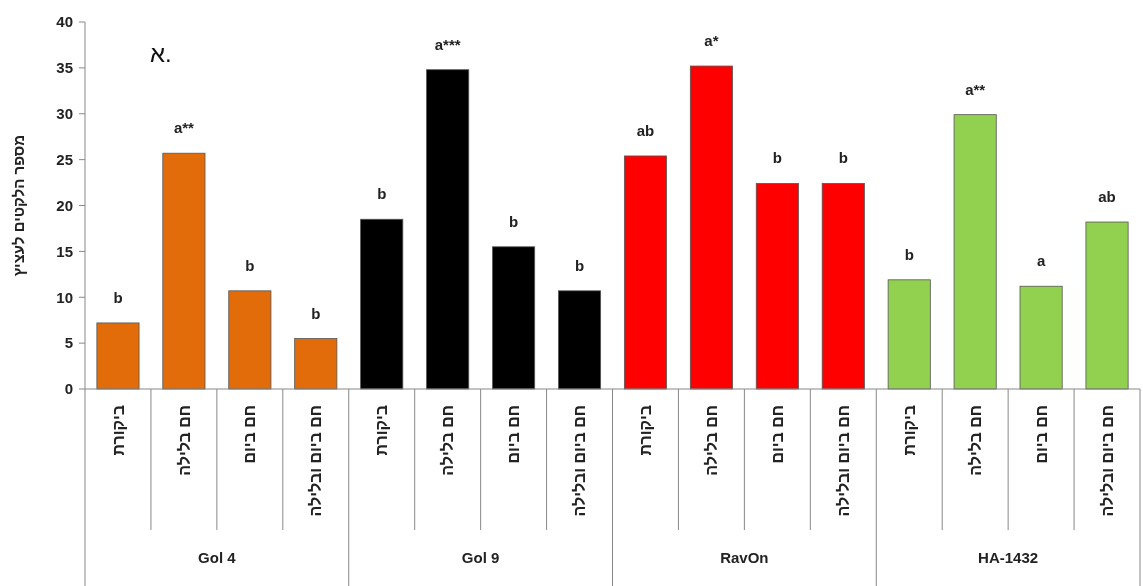  What do you see at coordinates (161, 53) in the screenshot?
I see `text: א.` at bounding box center [161, 53].